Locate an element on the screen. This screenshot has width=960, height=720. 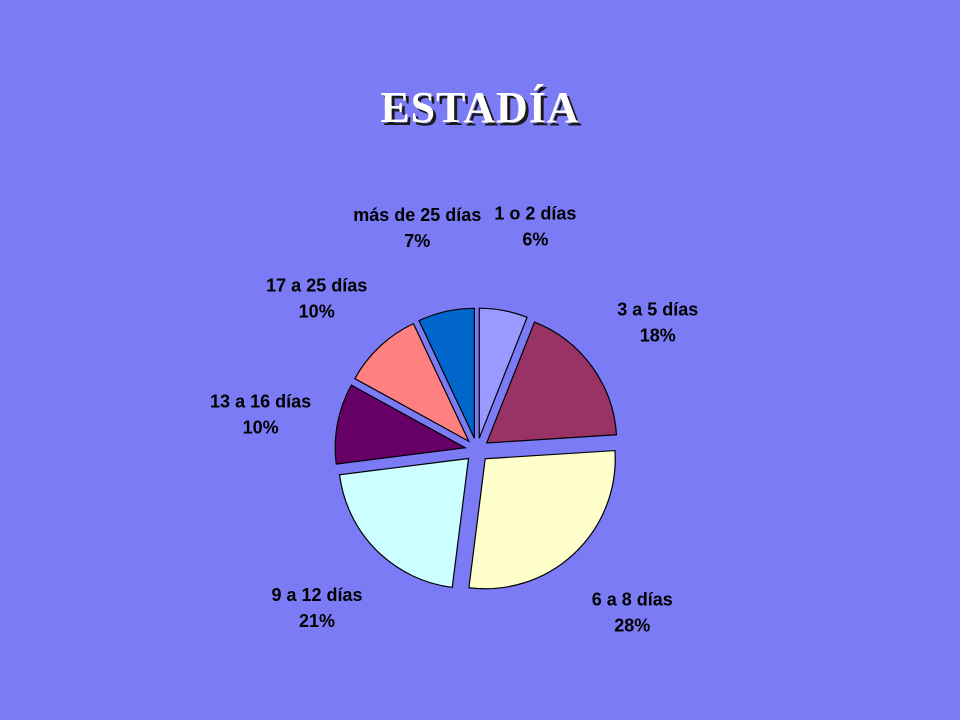
pie-label-category: 17 a 25 días is located at coordinates (316, 286).